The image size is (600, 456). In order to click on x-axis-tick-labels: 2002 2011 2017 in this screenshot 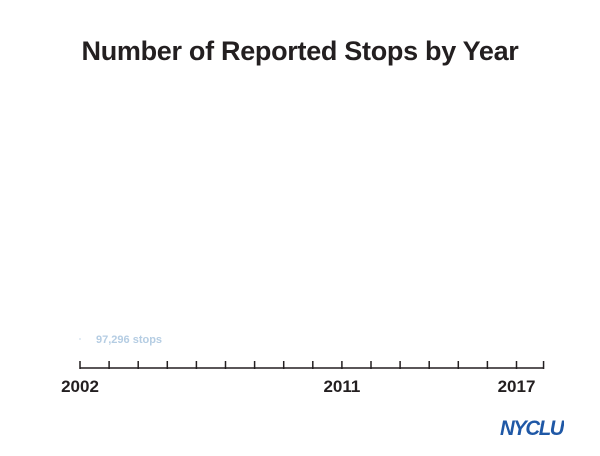, I will do `click(298, 386)`.